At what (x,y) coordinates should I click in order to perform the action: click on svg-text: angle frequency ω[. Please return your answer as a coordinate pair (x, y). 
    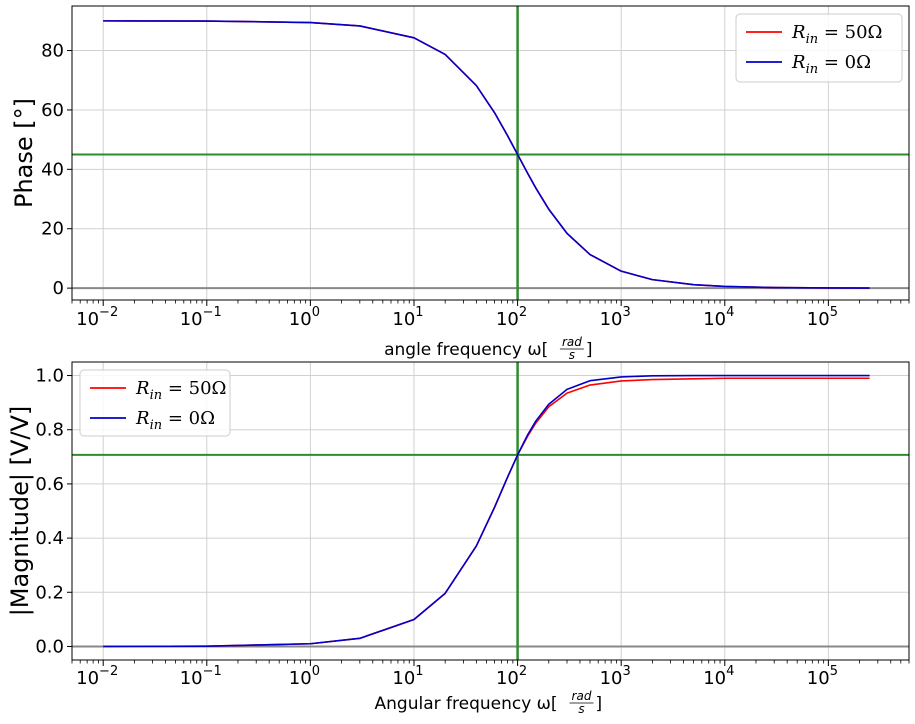
    Looking at the image, I should click on (466, 350).